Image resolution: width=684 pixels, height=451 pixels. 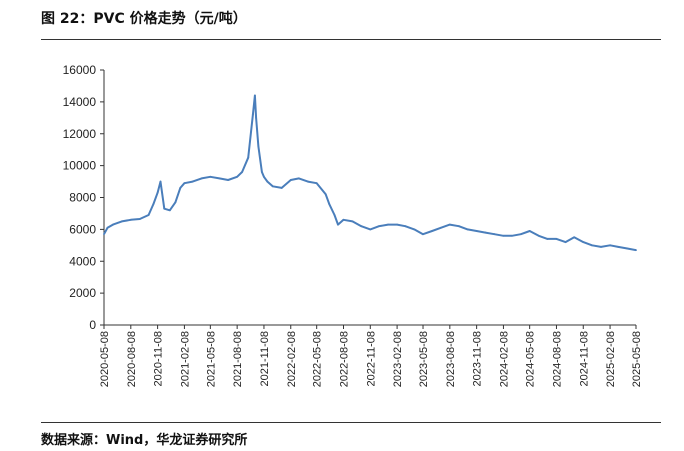 I want to click on y-tick-label: 16000, so click(x=80, y=70).